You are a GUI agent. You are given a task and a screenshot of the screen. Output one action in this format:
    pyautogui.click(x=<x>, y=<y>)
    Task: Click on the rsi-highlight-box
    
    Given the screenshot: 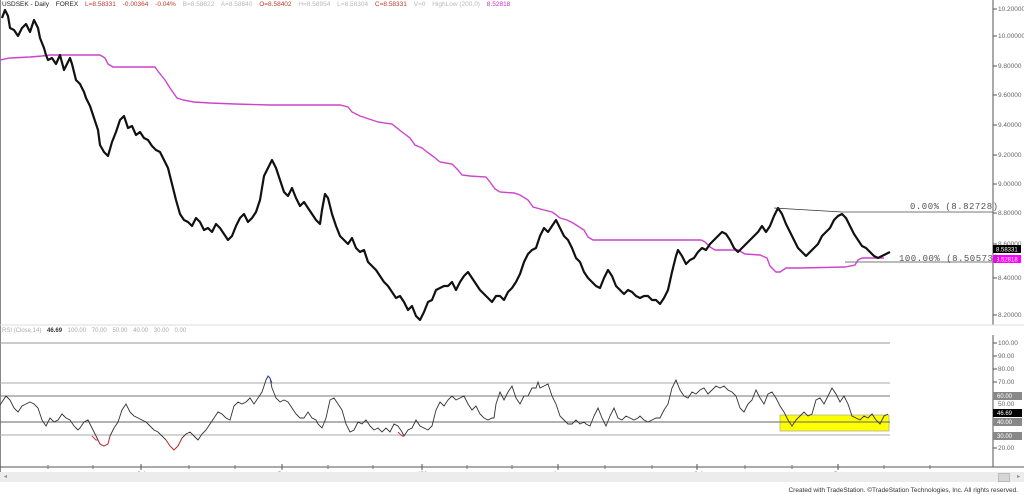 What is the action you would take?
    pyautogui.click(x=834, y=423)
    